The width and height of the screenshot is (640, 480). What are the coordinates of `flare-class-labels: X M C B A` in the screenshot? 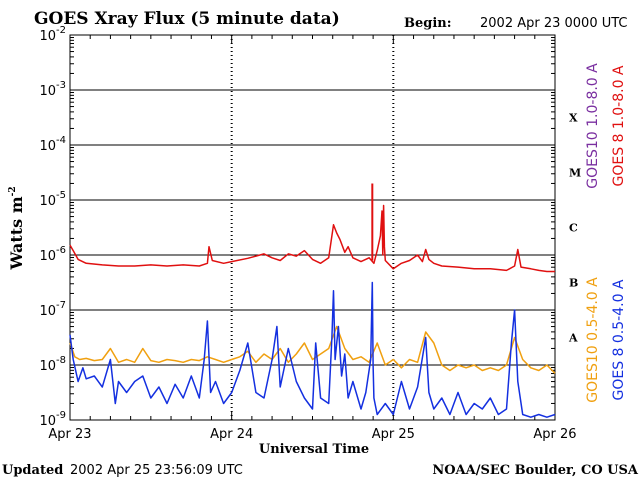 It's located at (574, 228).